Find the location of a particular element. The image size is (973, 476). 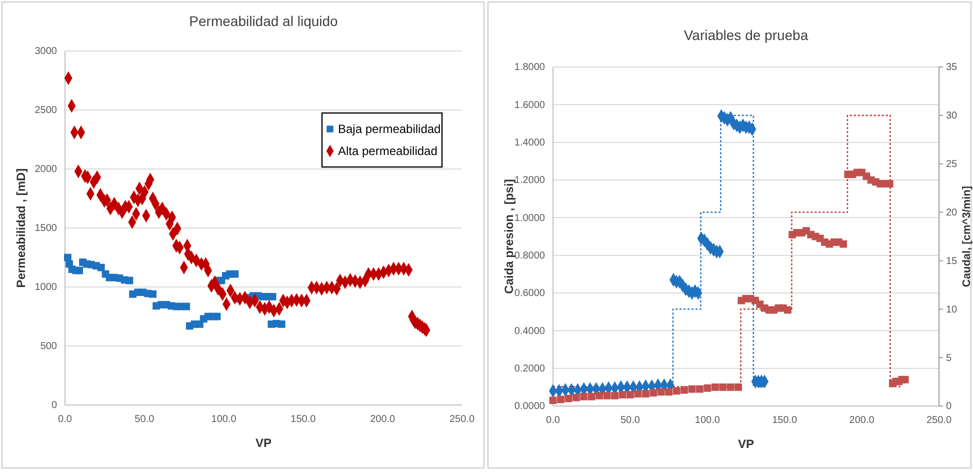

y-tick-label: 0.6000 is located at coordinates (530, 294).